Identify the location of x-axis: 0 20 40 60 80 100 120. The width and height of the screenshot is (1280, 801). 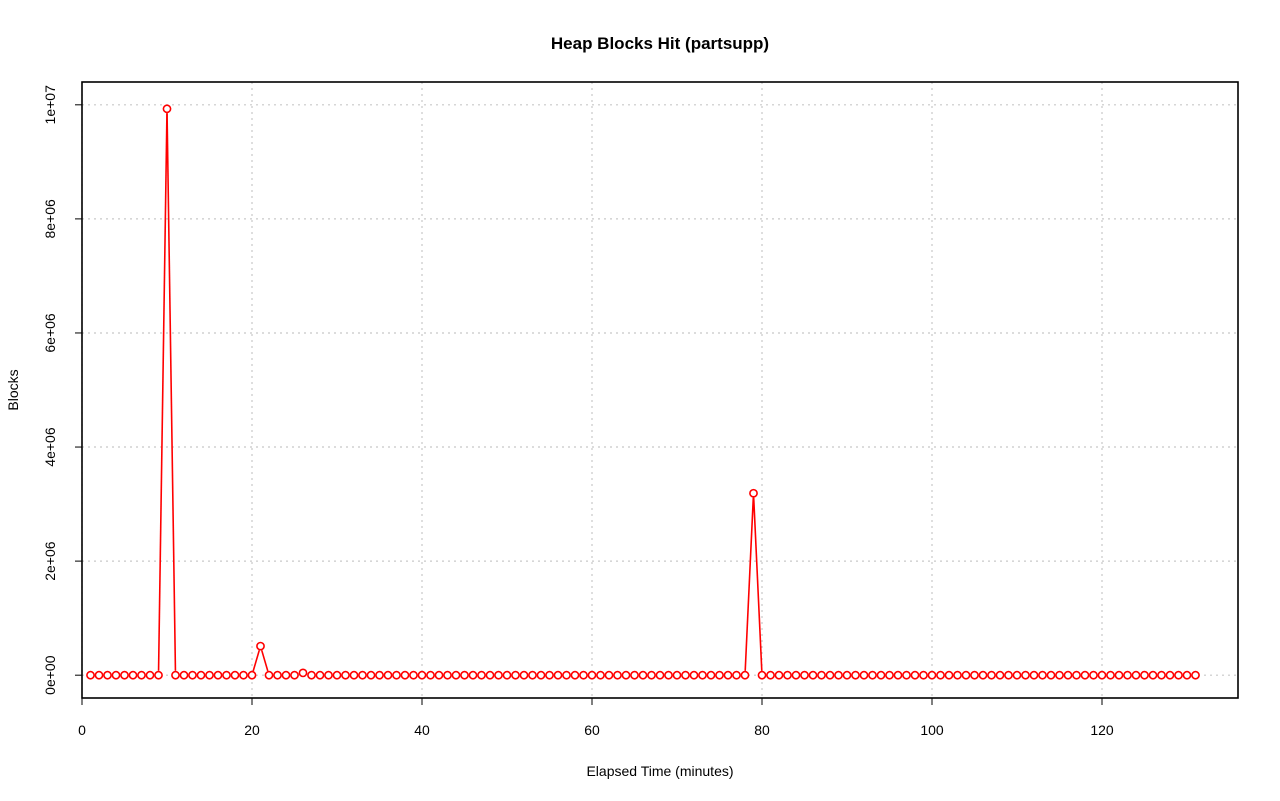
(596, 717).